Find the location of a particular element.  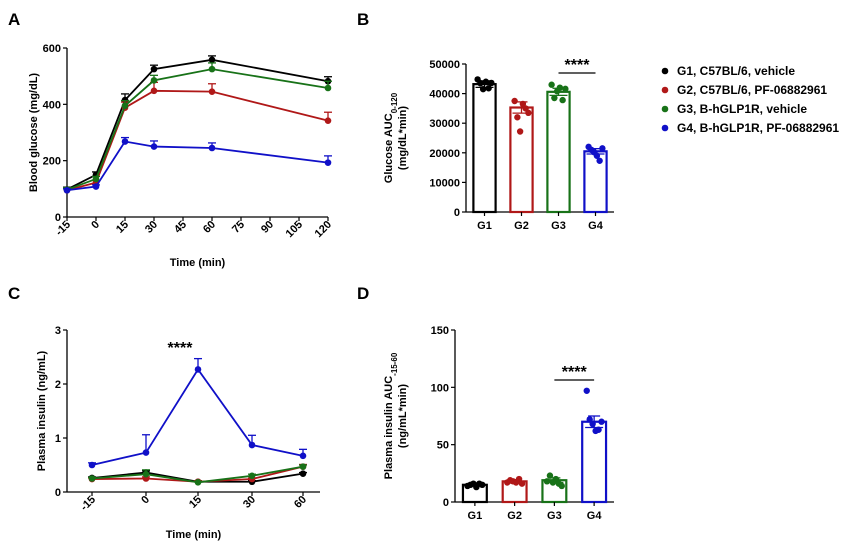

y-tick-label: 200 is located at coordinates (52, 162).